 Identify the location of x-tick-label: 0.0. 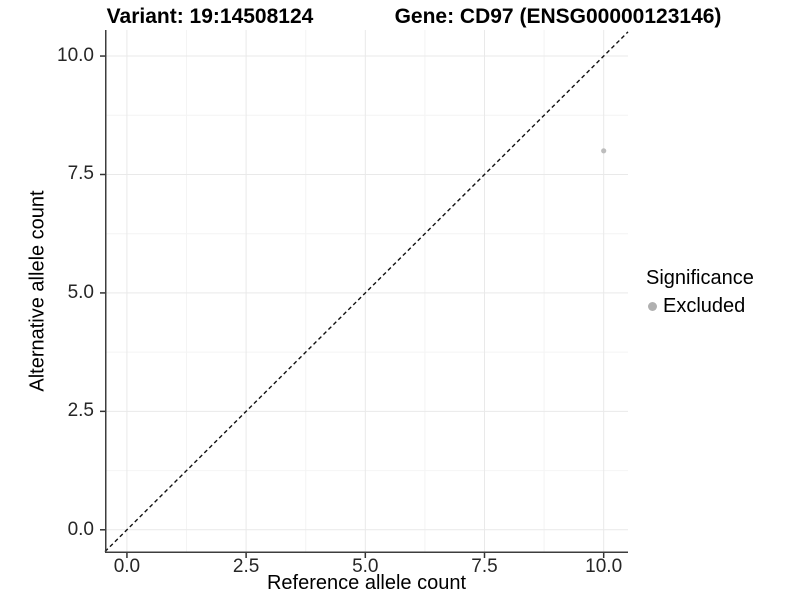
(127, 566).